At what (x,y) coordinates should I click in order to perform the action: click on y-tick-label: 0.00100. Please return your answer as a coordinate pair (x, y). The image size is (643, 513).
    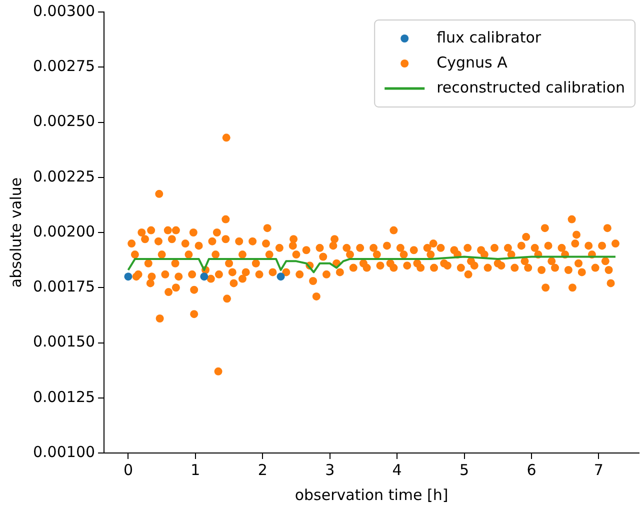
    Looking at the image, I should click on (64, 451).